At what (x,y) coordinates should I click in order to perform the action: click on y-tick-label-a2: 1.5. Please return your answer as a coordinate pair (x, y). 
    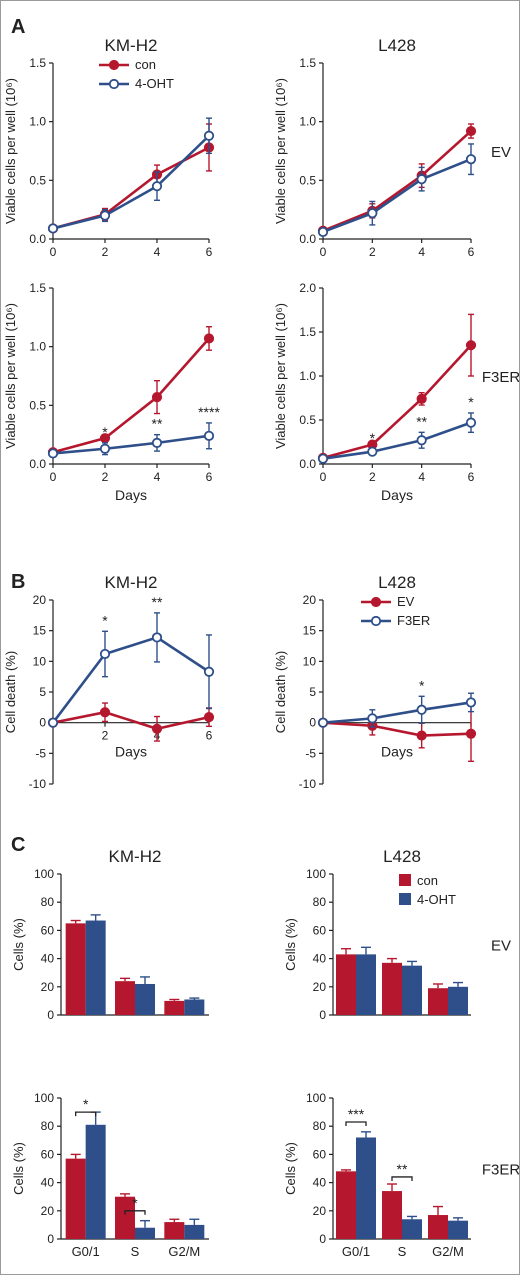
    Looking at the image, I should click on (307, 63).